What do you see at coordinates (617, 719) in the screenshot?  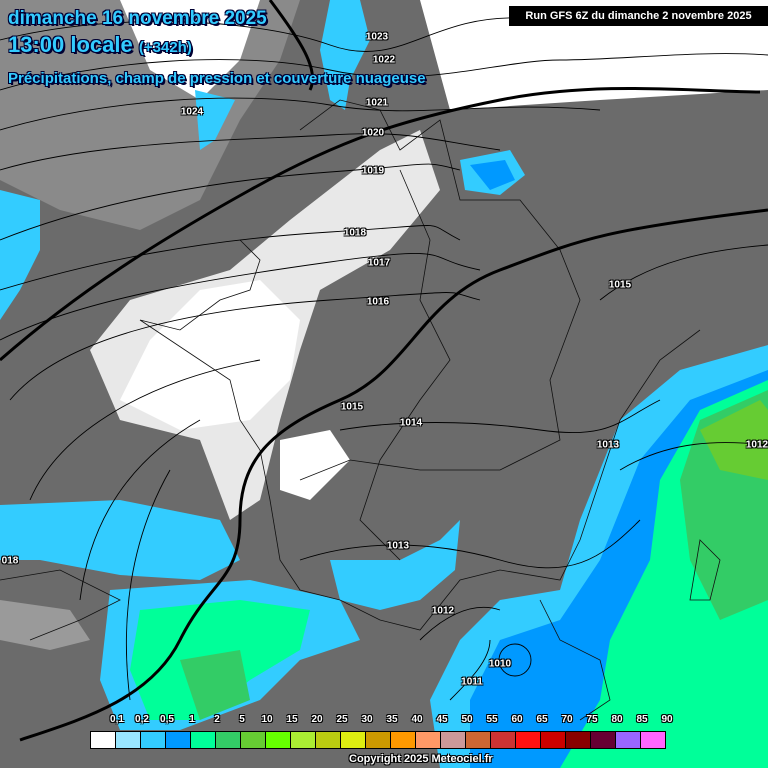 I see `legend-tick-label: 80` at bounding box center [617, 719].